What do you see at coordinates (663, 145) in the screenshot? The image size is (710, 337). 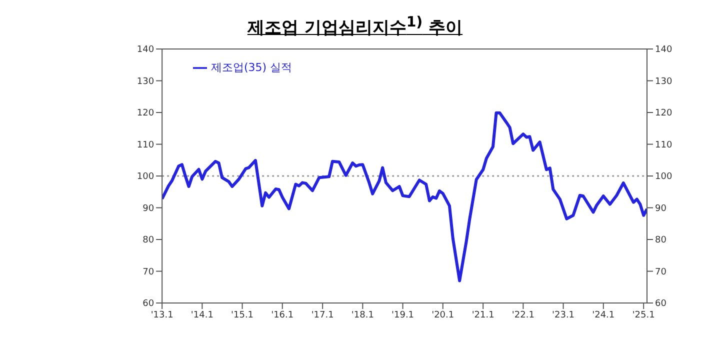 I see `y2-tick-label: 110` at bounding box center [663, 145].